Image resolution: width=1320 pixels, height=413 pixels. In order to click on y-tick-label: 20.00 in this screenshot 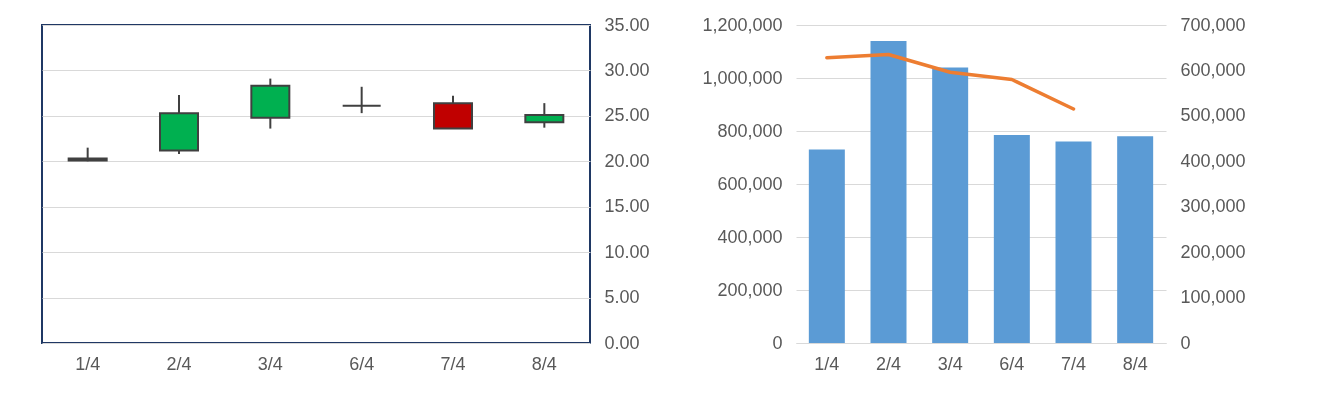, I will do `click(627, 160)`.